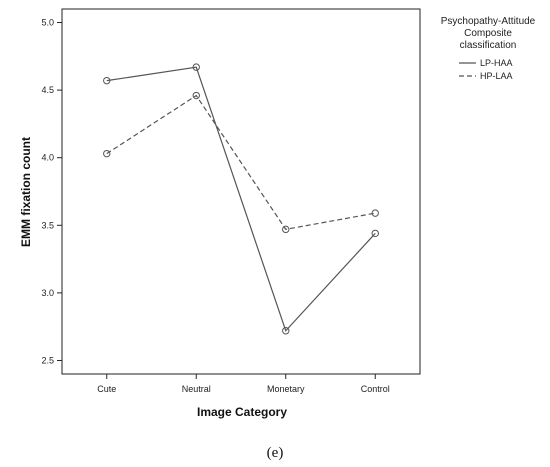  What do you see at coordinates (26, 192) in the screenshot?
I see `y-axis-title: EMM fixation count` at bounding box center [26, 192].